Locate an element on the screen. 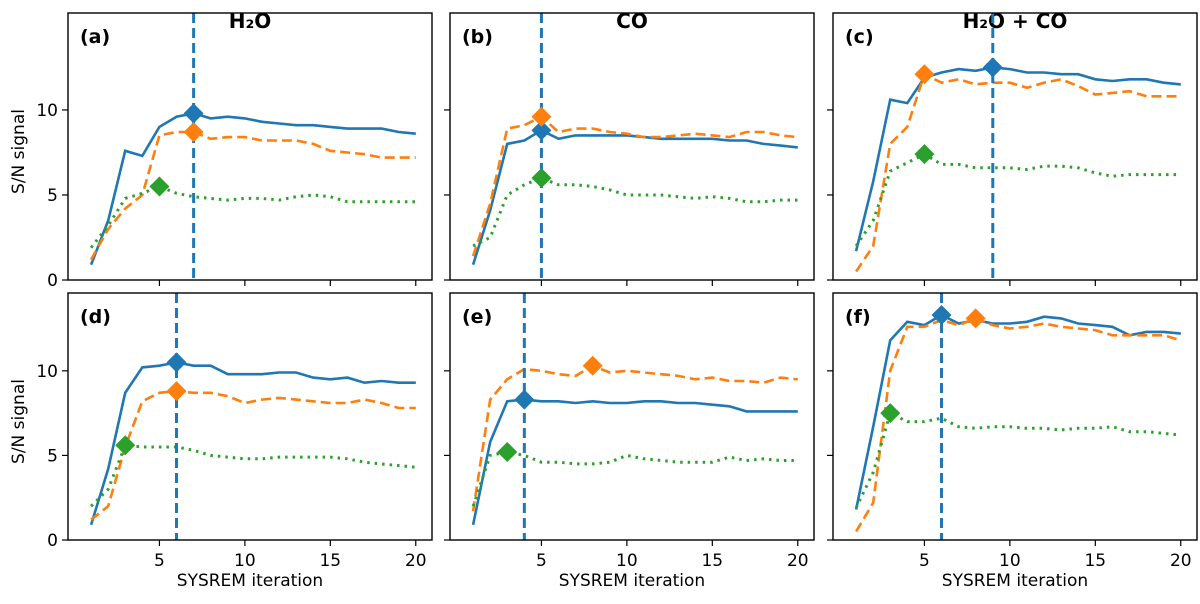 The image size is (1200, 604). panel-label: (f) is located at coordinates (858, 317).